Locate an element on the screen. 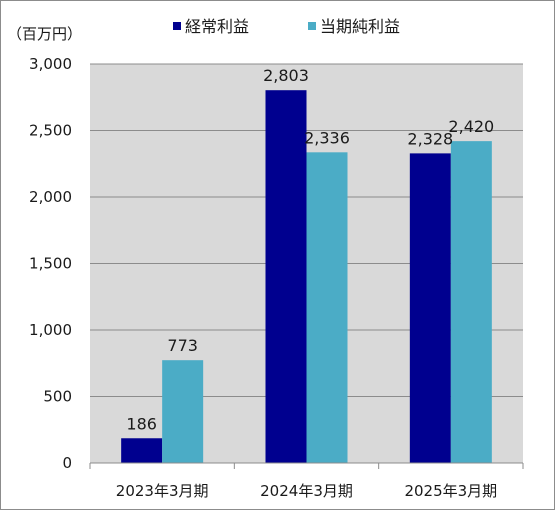 This screenshot has height=510, width=555. y-tick-label: 0 is located at coordinates (67, 463).